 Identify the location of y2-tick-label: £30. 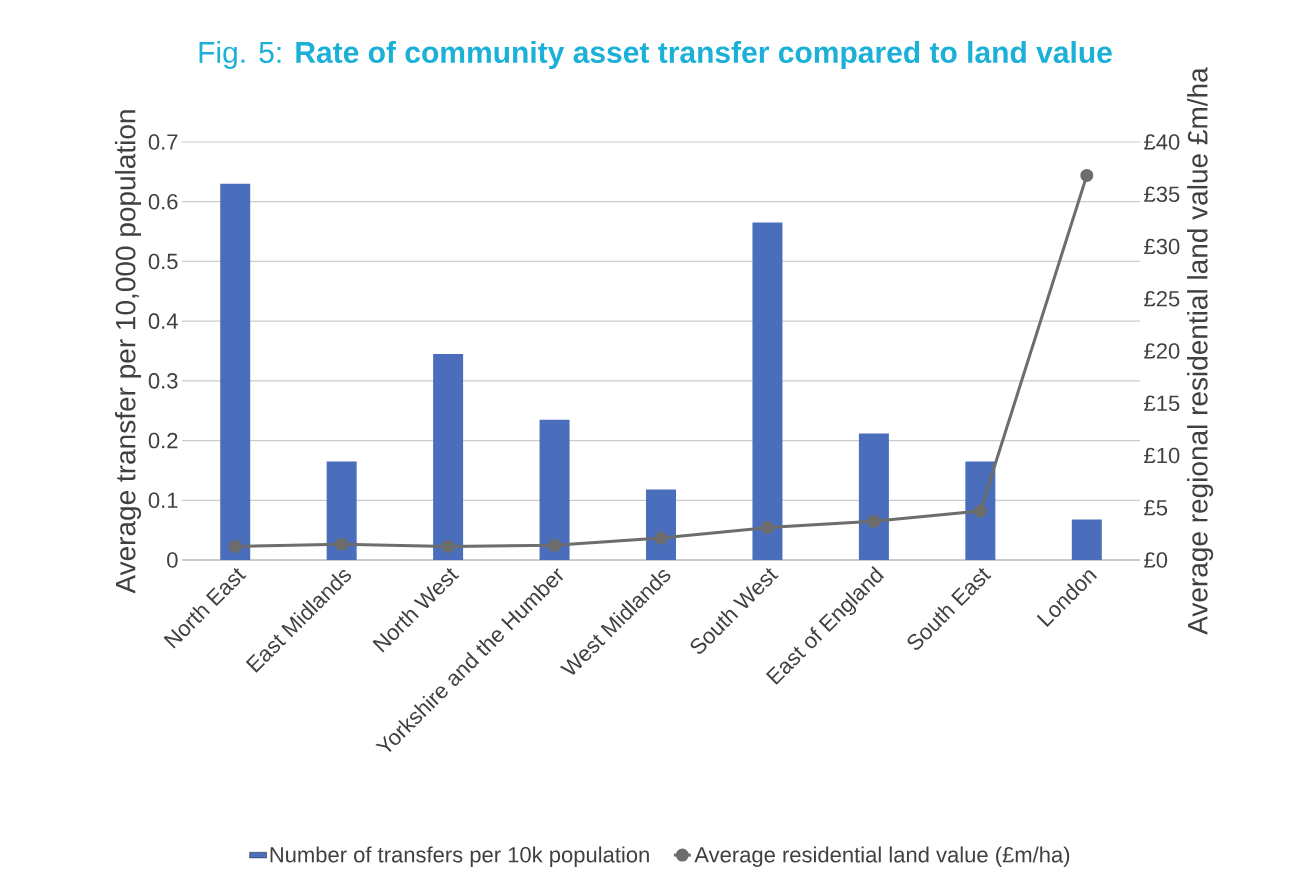
(1162, 246).